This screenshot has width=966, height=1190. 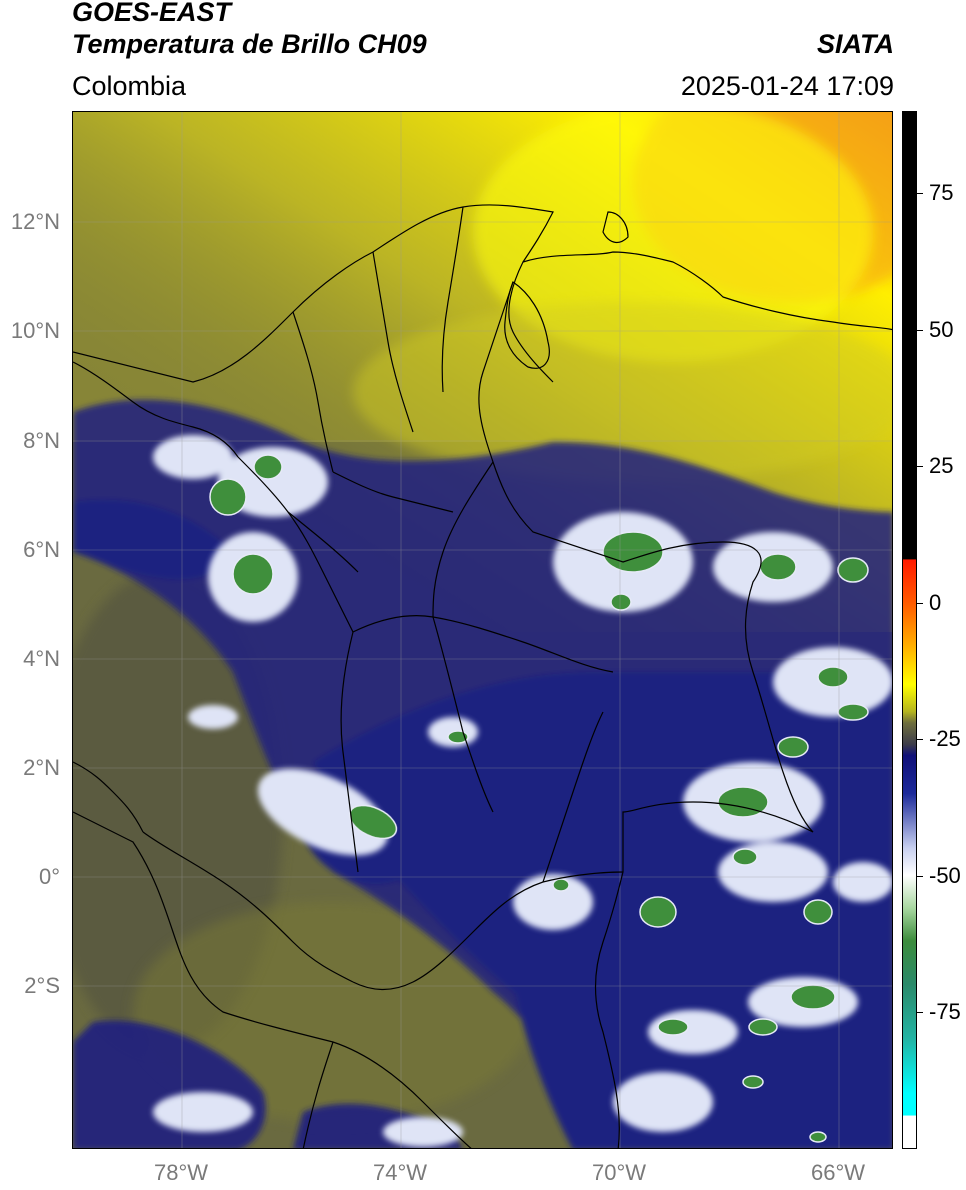 I want to click on lon-tick-label: 70°W, so click(x=619, y=1172).